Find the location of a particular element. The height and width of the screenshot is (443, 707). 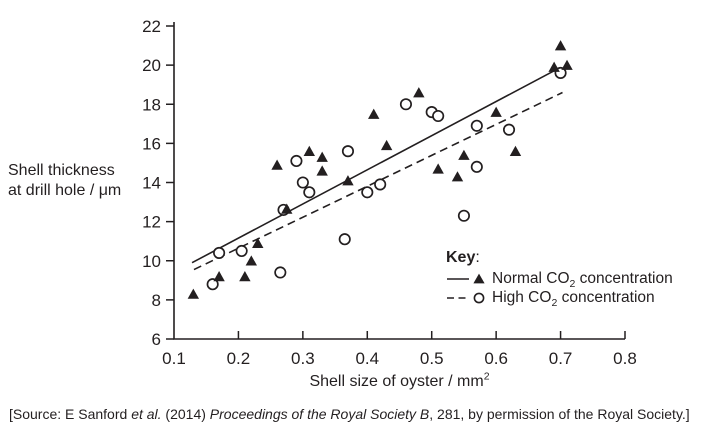

legend-row-normal: Normal CO2 concentration is located at coordinates (559, 279).